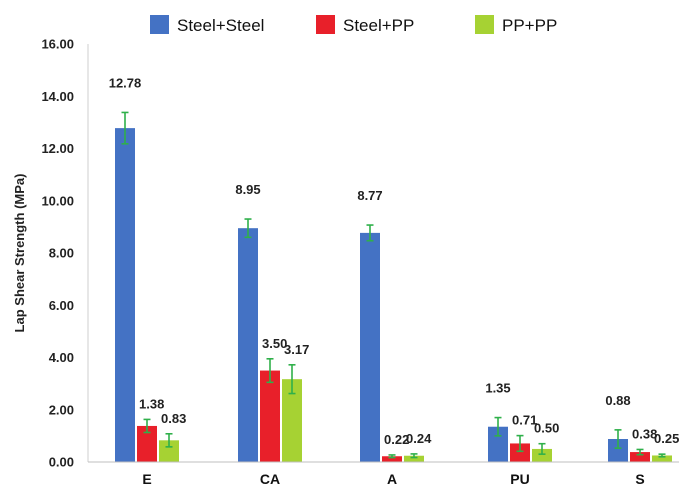  Describe the element at coordinates (270, 479) in the screenshot. I see `x-category-label: CA` at that location.